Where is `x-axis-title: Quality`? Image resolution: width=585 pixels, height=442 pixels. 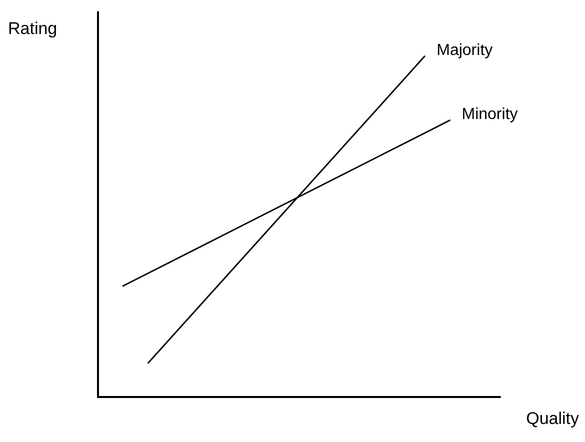 x-axis-title: Quality is located at coordinates (553, 418).